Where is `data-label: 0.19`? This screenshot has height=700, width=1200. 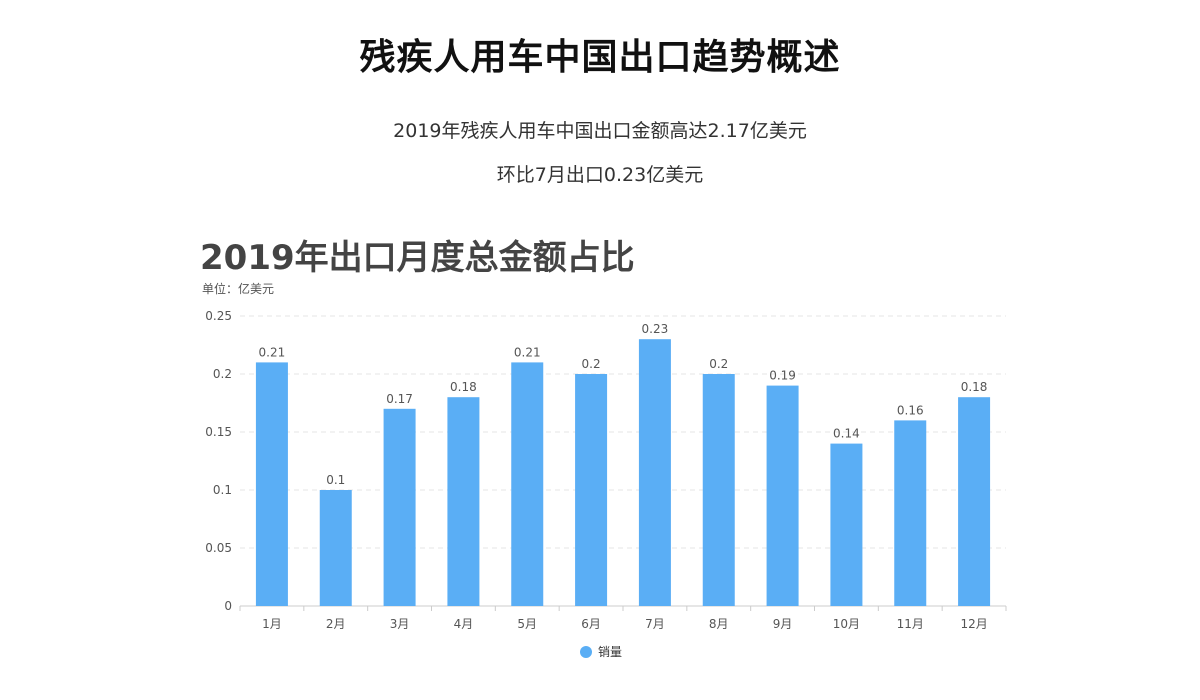 data-label: 0.19 is located at coordinates (782, 376).